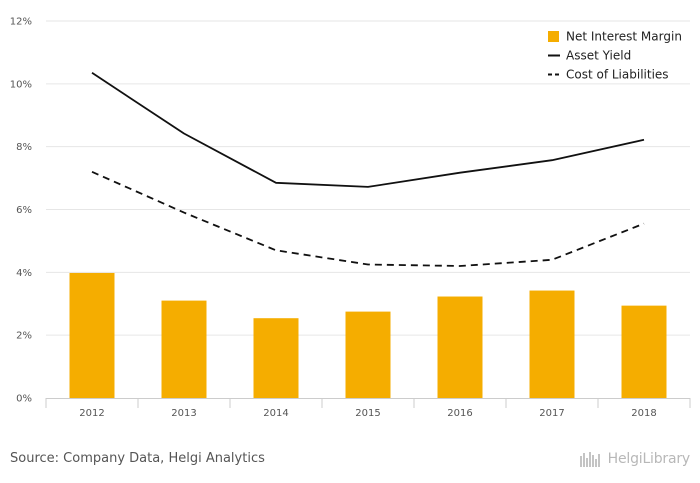 This screenshot has width=700, height=483. What do you see at coordinates (367, 413) in the screenshot?
I see `x-tick-label: 2015` at bounding box center [367, 413].